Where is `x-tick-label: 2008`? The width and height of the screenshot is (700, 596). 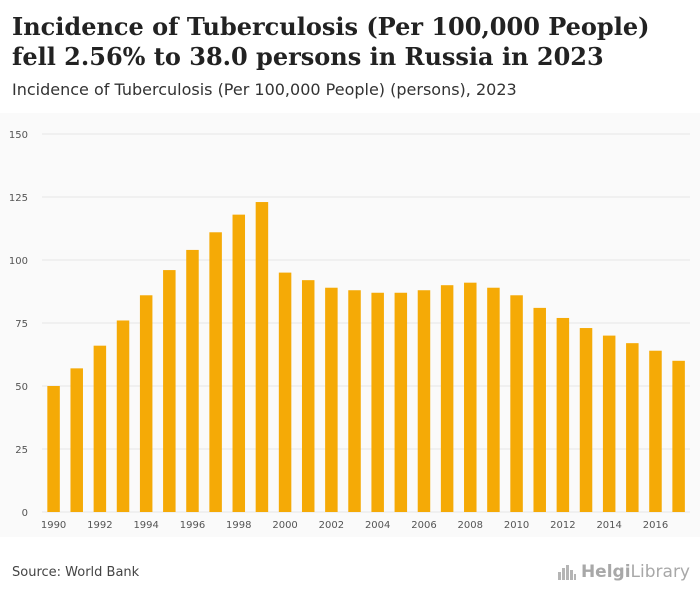
x-tick-label: 2008 is located at coordinates (470, 525).